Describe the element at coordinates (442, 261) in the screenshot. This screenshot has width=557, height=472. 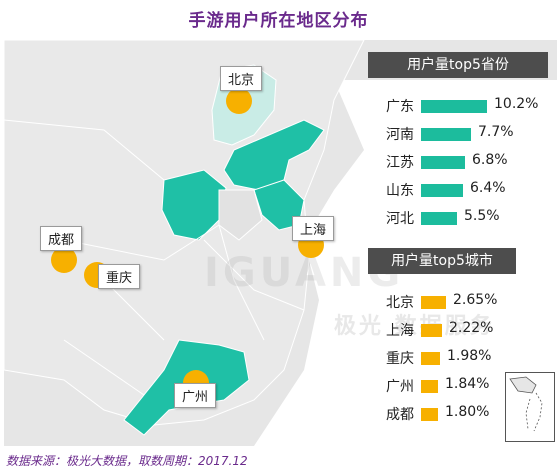
I see `cities-panel-title: 用户量top5城市` at that location.